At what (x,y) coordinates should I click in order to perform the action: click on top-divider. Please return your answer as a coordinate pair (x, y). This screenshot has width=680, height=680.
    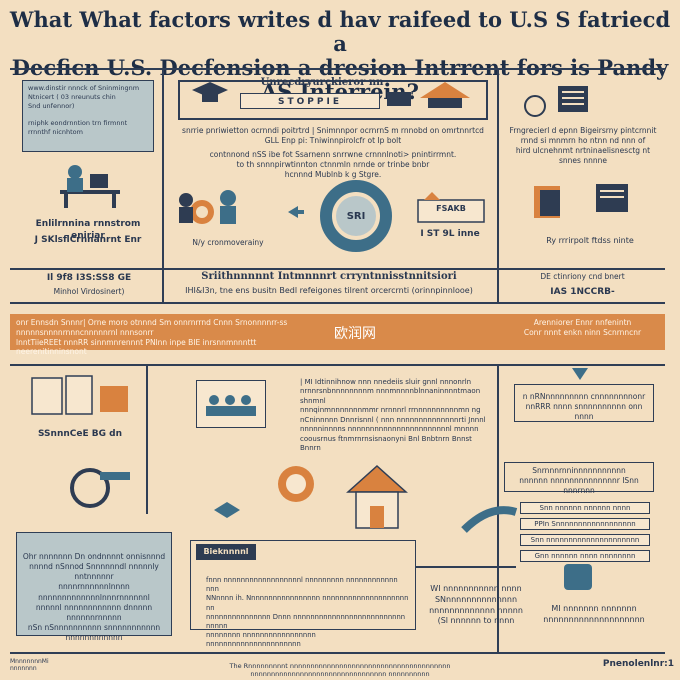
    Looking at the image, I should click on (337, 69).